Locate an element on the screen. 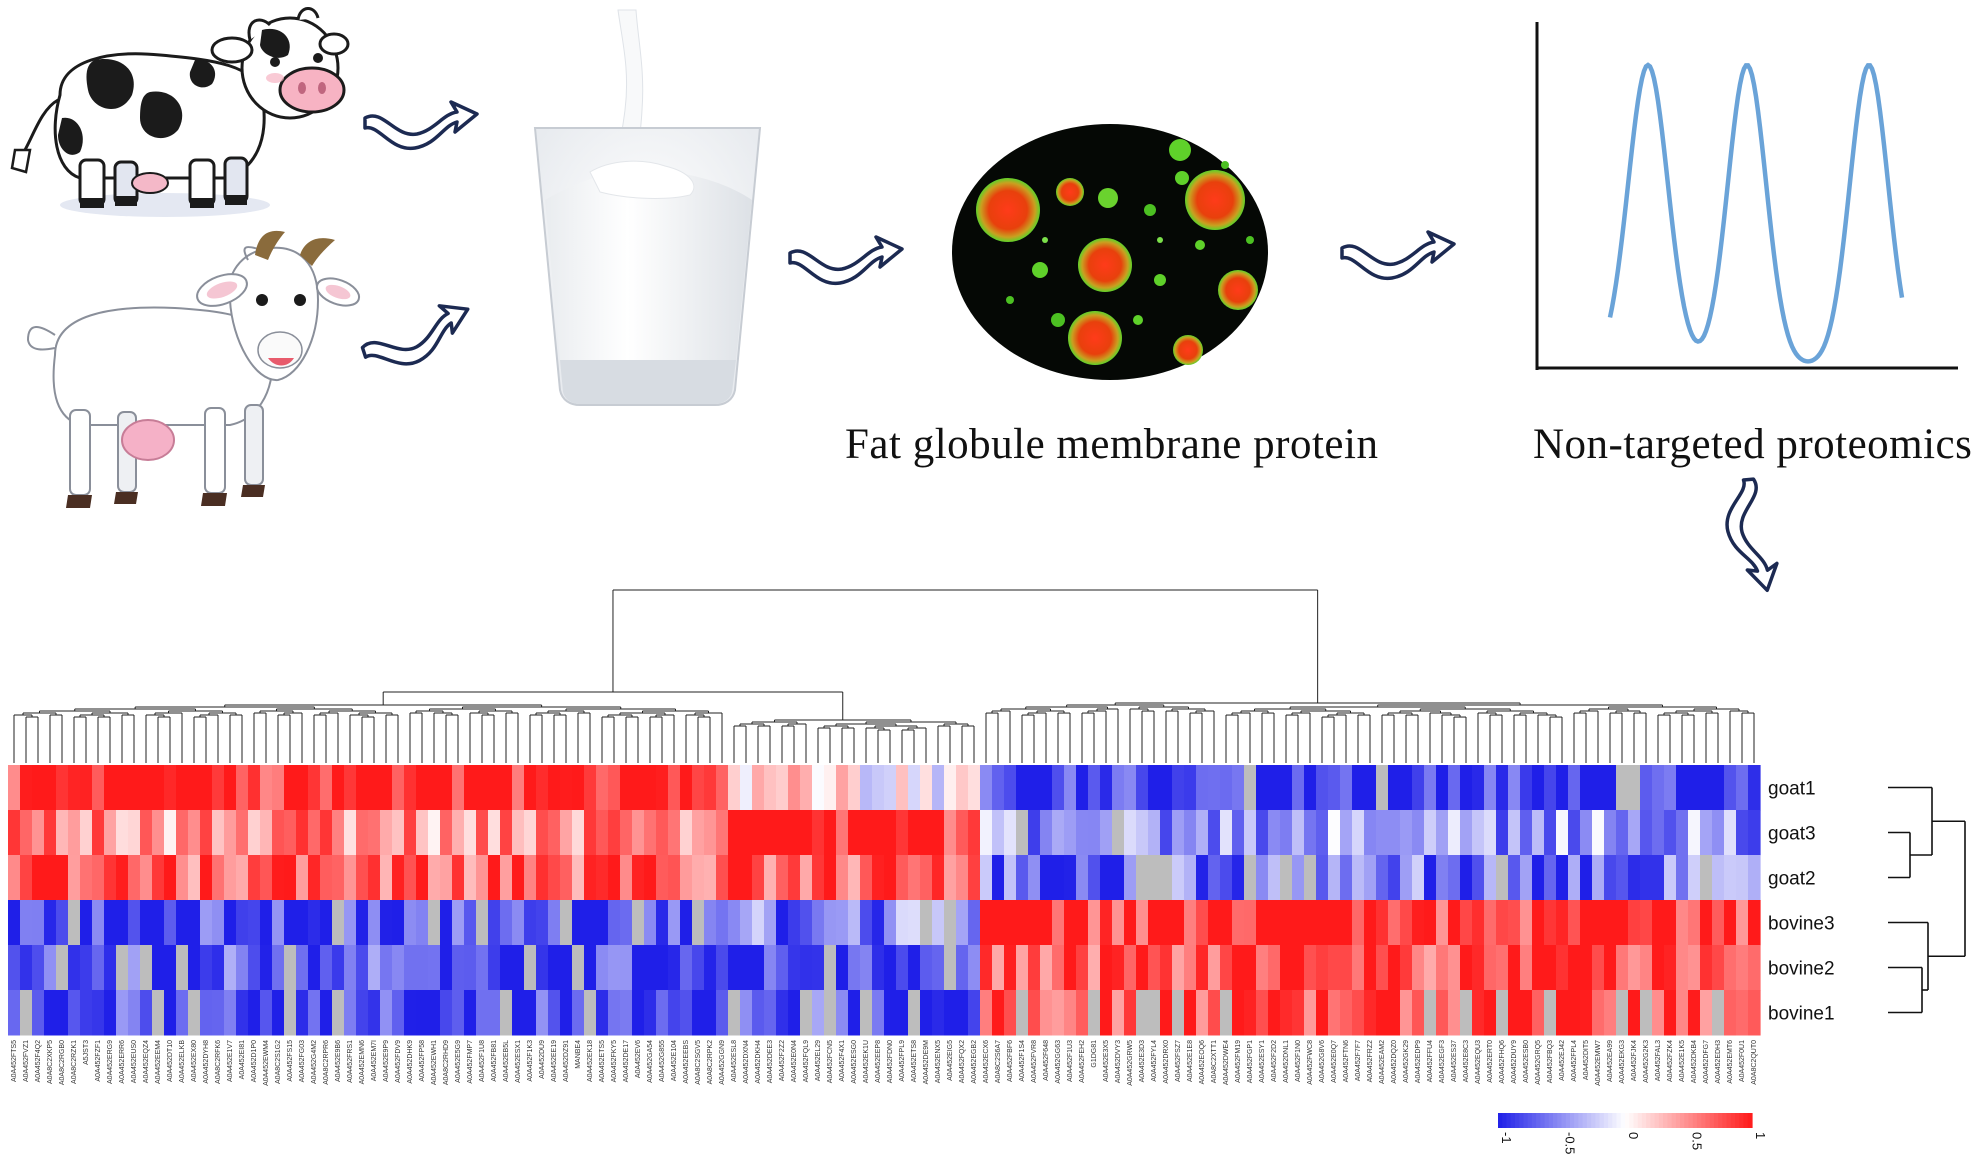 Image resolution: width=1984 pixels, height=1162 pixels. column-label: A0A8C2RPR6 is located at coordinates (326, 1062).